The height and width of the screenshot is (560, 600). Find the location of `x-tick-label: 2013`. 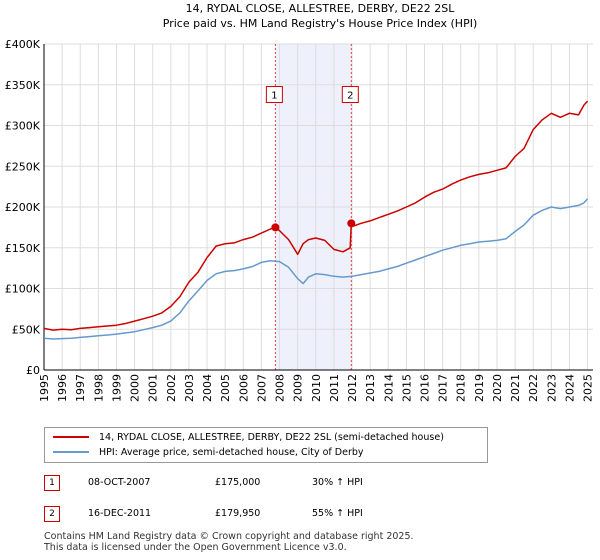

x-tick-label: 2013 is located at coordinates (370, 388).